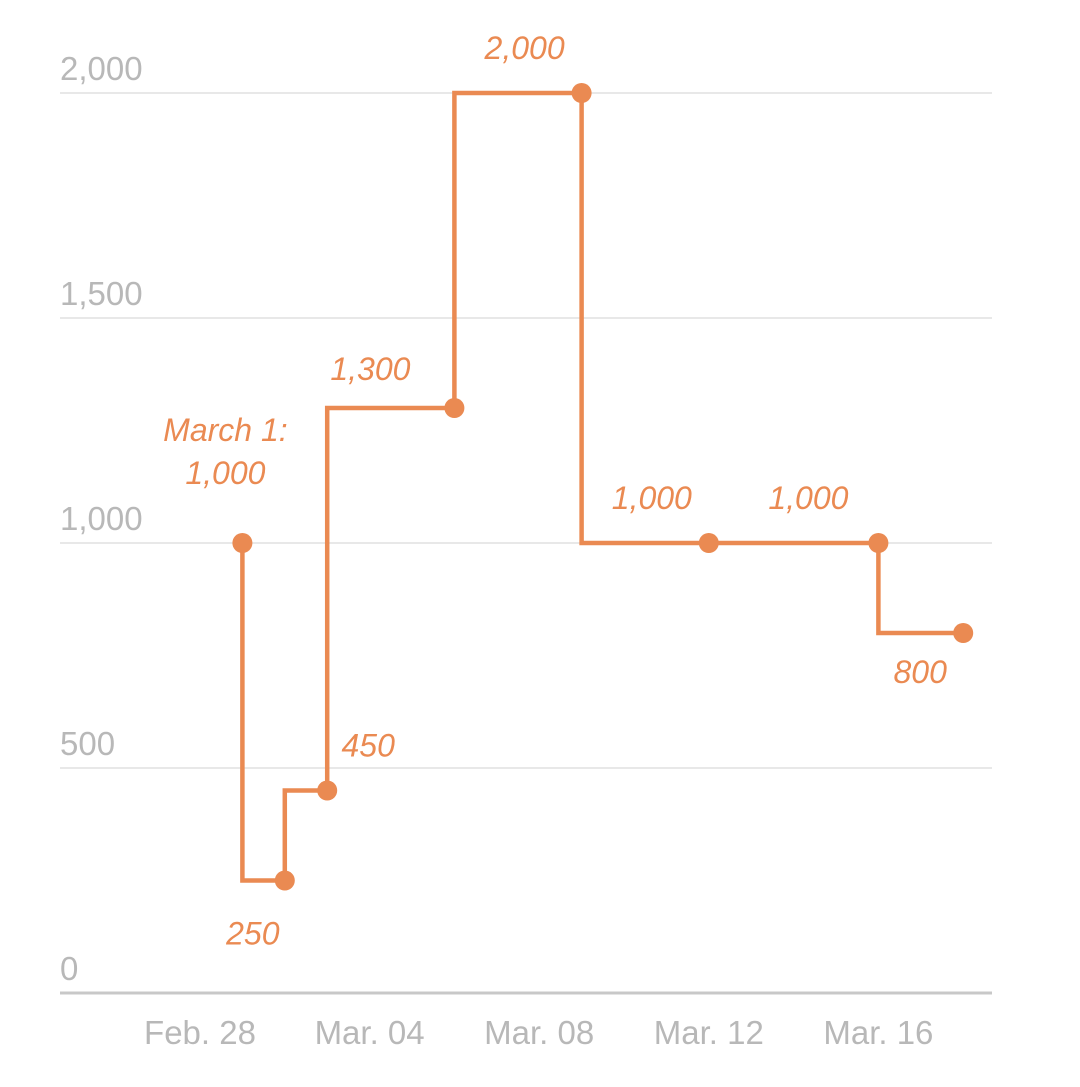 This screenshot has width=1080, height=1087. What do you see at coordinates (524, 48) in the screenshot?
I see `data-label: 2,000` at bounding box center [524, 48].